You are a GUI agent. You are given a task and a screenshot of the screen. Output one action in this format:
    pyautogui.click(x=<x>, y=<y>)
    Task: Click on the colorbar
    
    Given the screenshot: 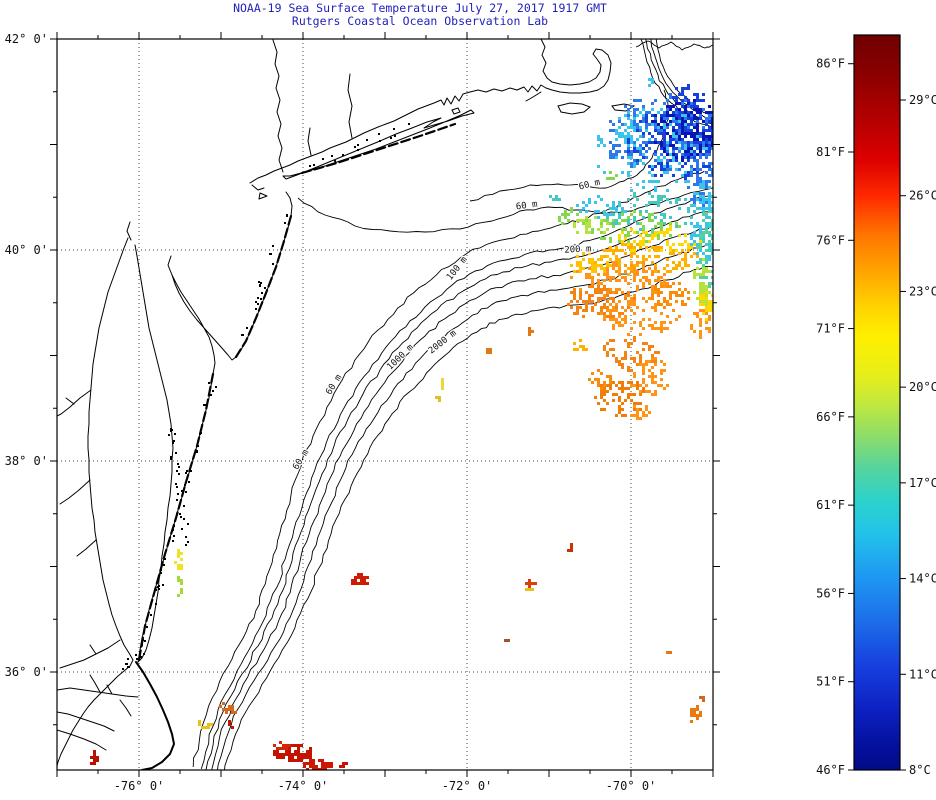 What is the action you would take?
    pyautogui.click(x=877, y=402)
    